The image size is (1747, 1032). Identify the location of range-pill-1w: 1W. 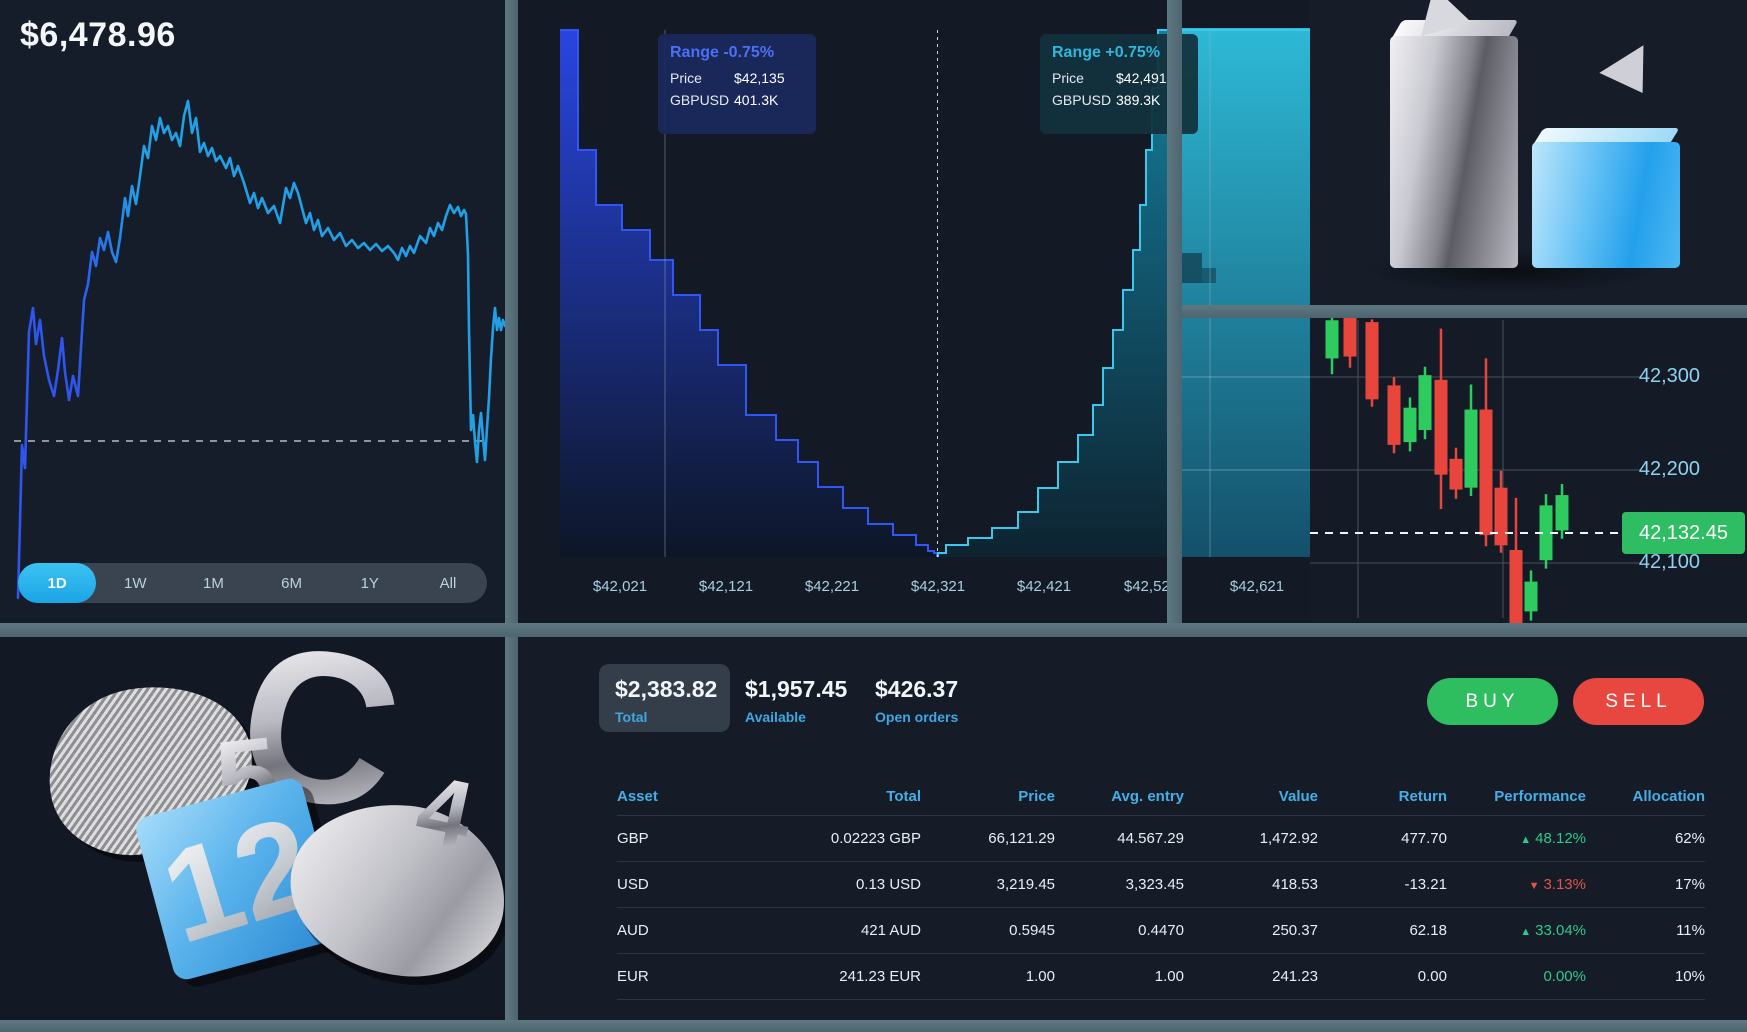
(135, 583).